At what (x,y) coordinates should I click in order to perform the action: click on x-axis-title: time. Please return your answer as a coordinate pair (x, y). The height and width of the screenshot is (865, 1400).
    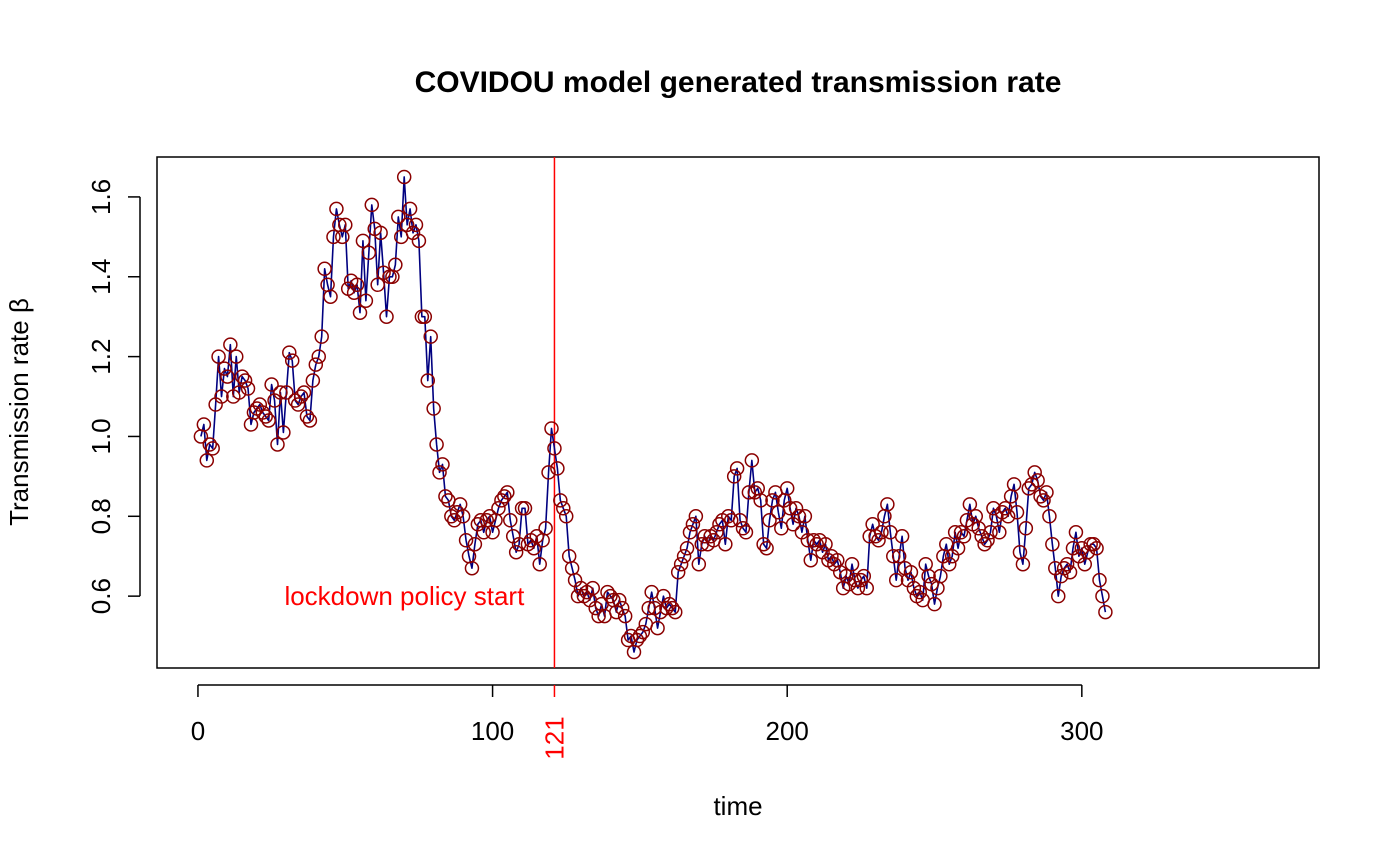
    Looking at the image, I should click on (737, 806).